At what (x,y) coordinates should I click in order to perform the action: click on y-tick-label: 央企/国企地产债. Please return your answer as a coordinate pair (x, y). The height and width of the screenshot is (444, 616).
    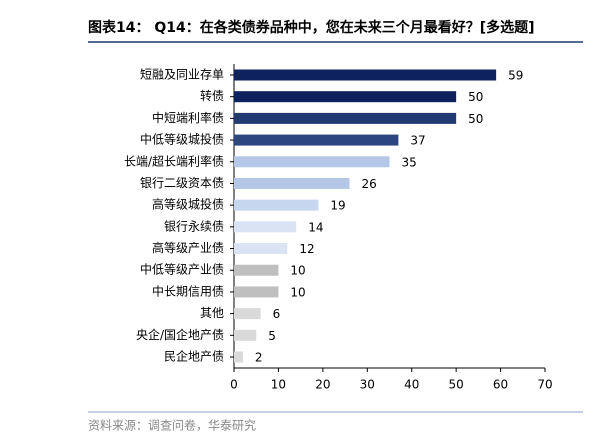
    Looking at the image, I should click on (180, 334).